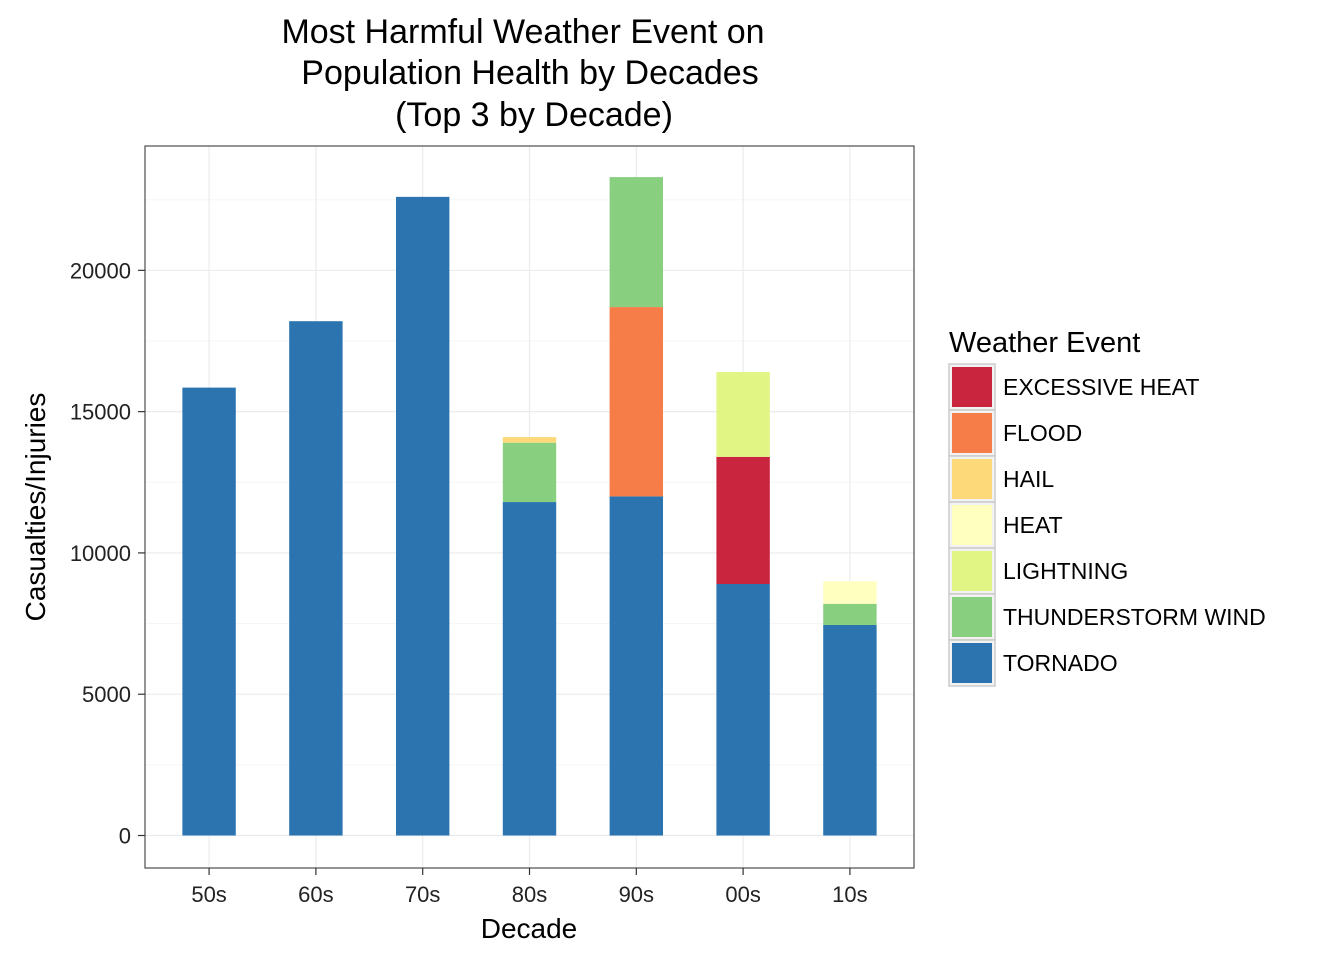 The height and width of the screenshot is (960, 1344). Describe the element at coordinates (636, 242) in the screenshot. I see `bar-90s-thunderstorm-wind` at that location.